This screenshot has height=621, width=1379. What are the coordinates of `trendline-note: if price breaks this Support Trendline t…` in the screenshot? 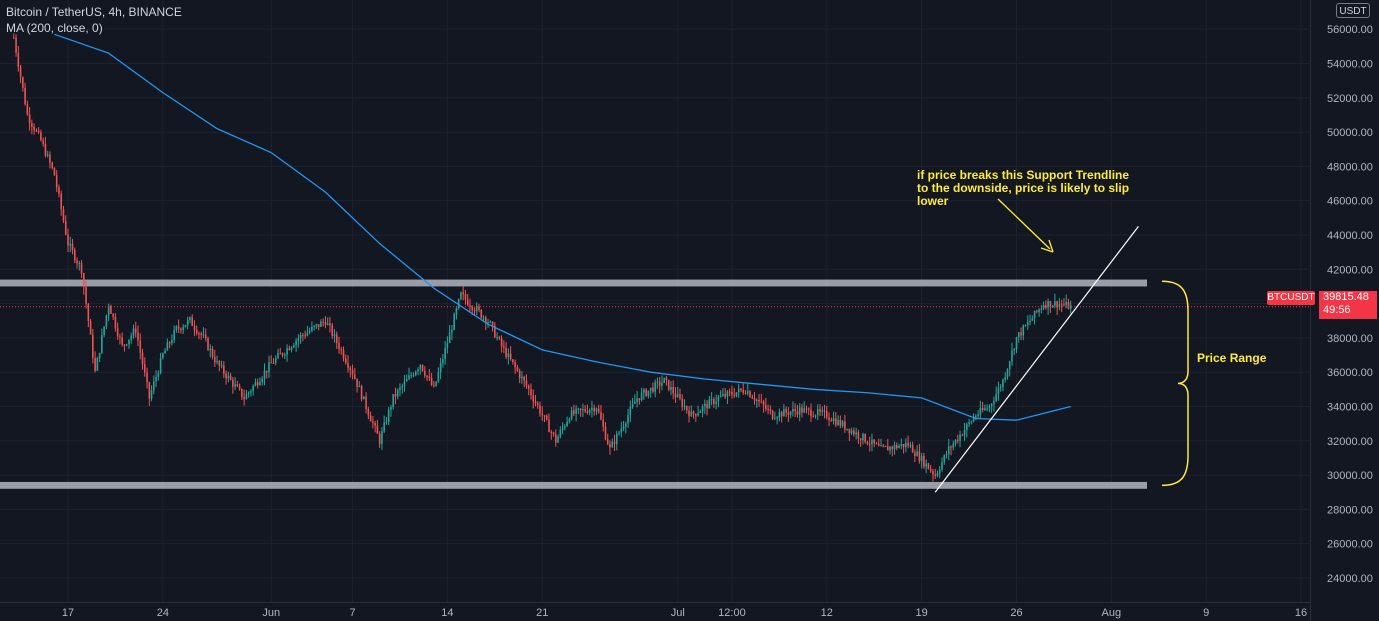 It's located at (1032, 188).